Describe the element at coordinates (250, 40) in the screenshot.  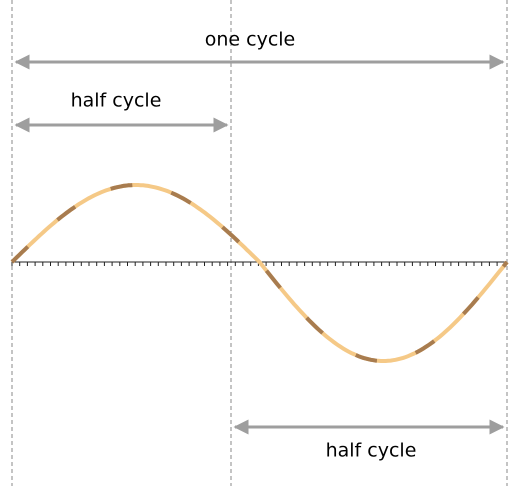
I see `label-full-cycle: one cycle` at that location.